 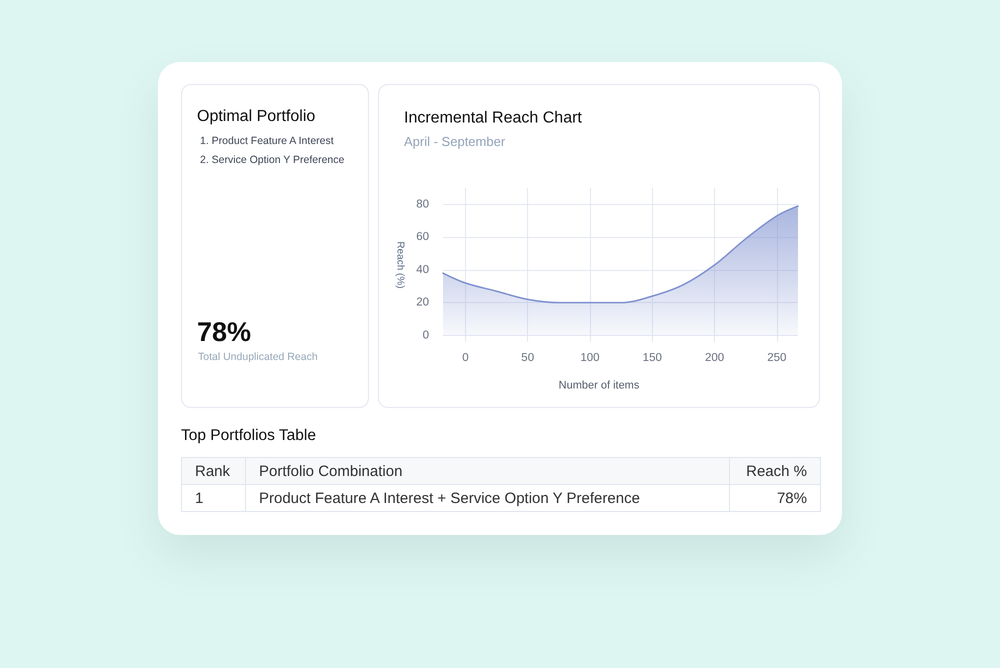 I want to click on y-tick-label: 60, so click(x=422, y=237).